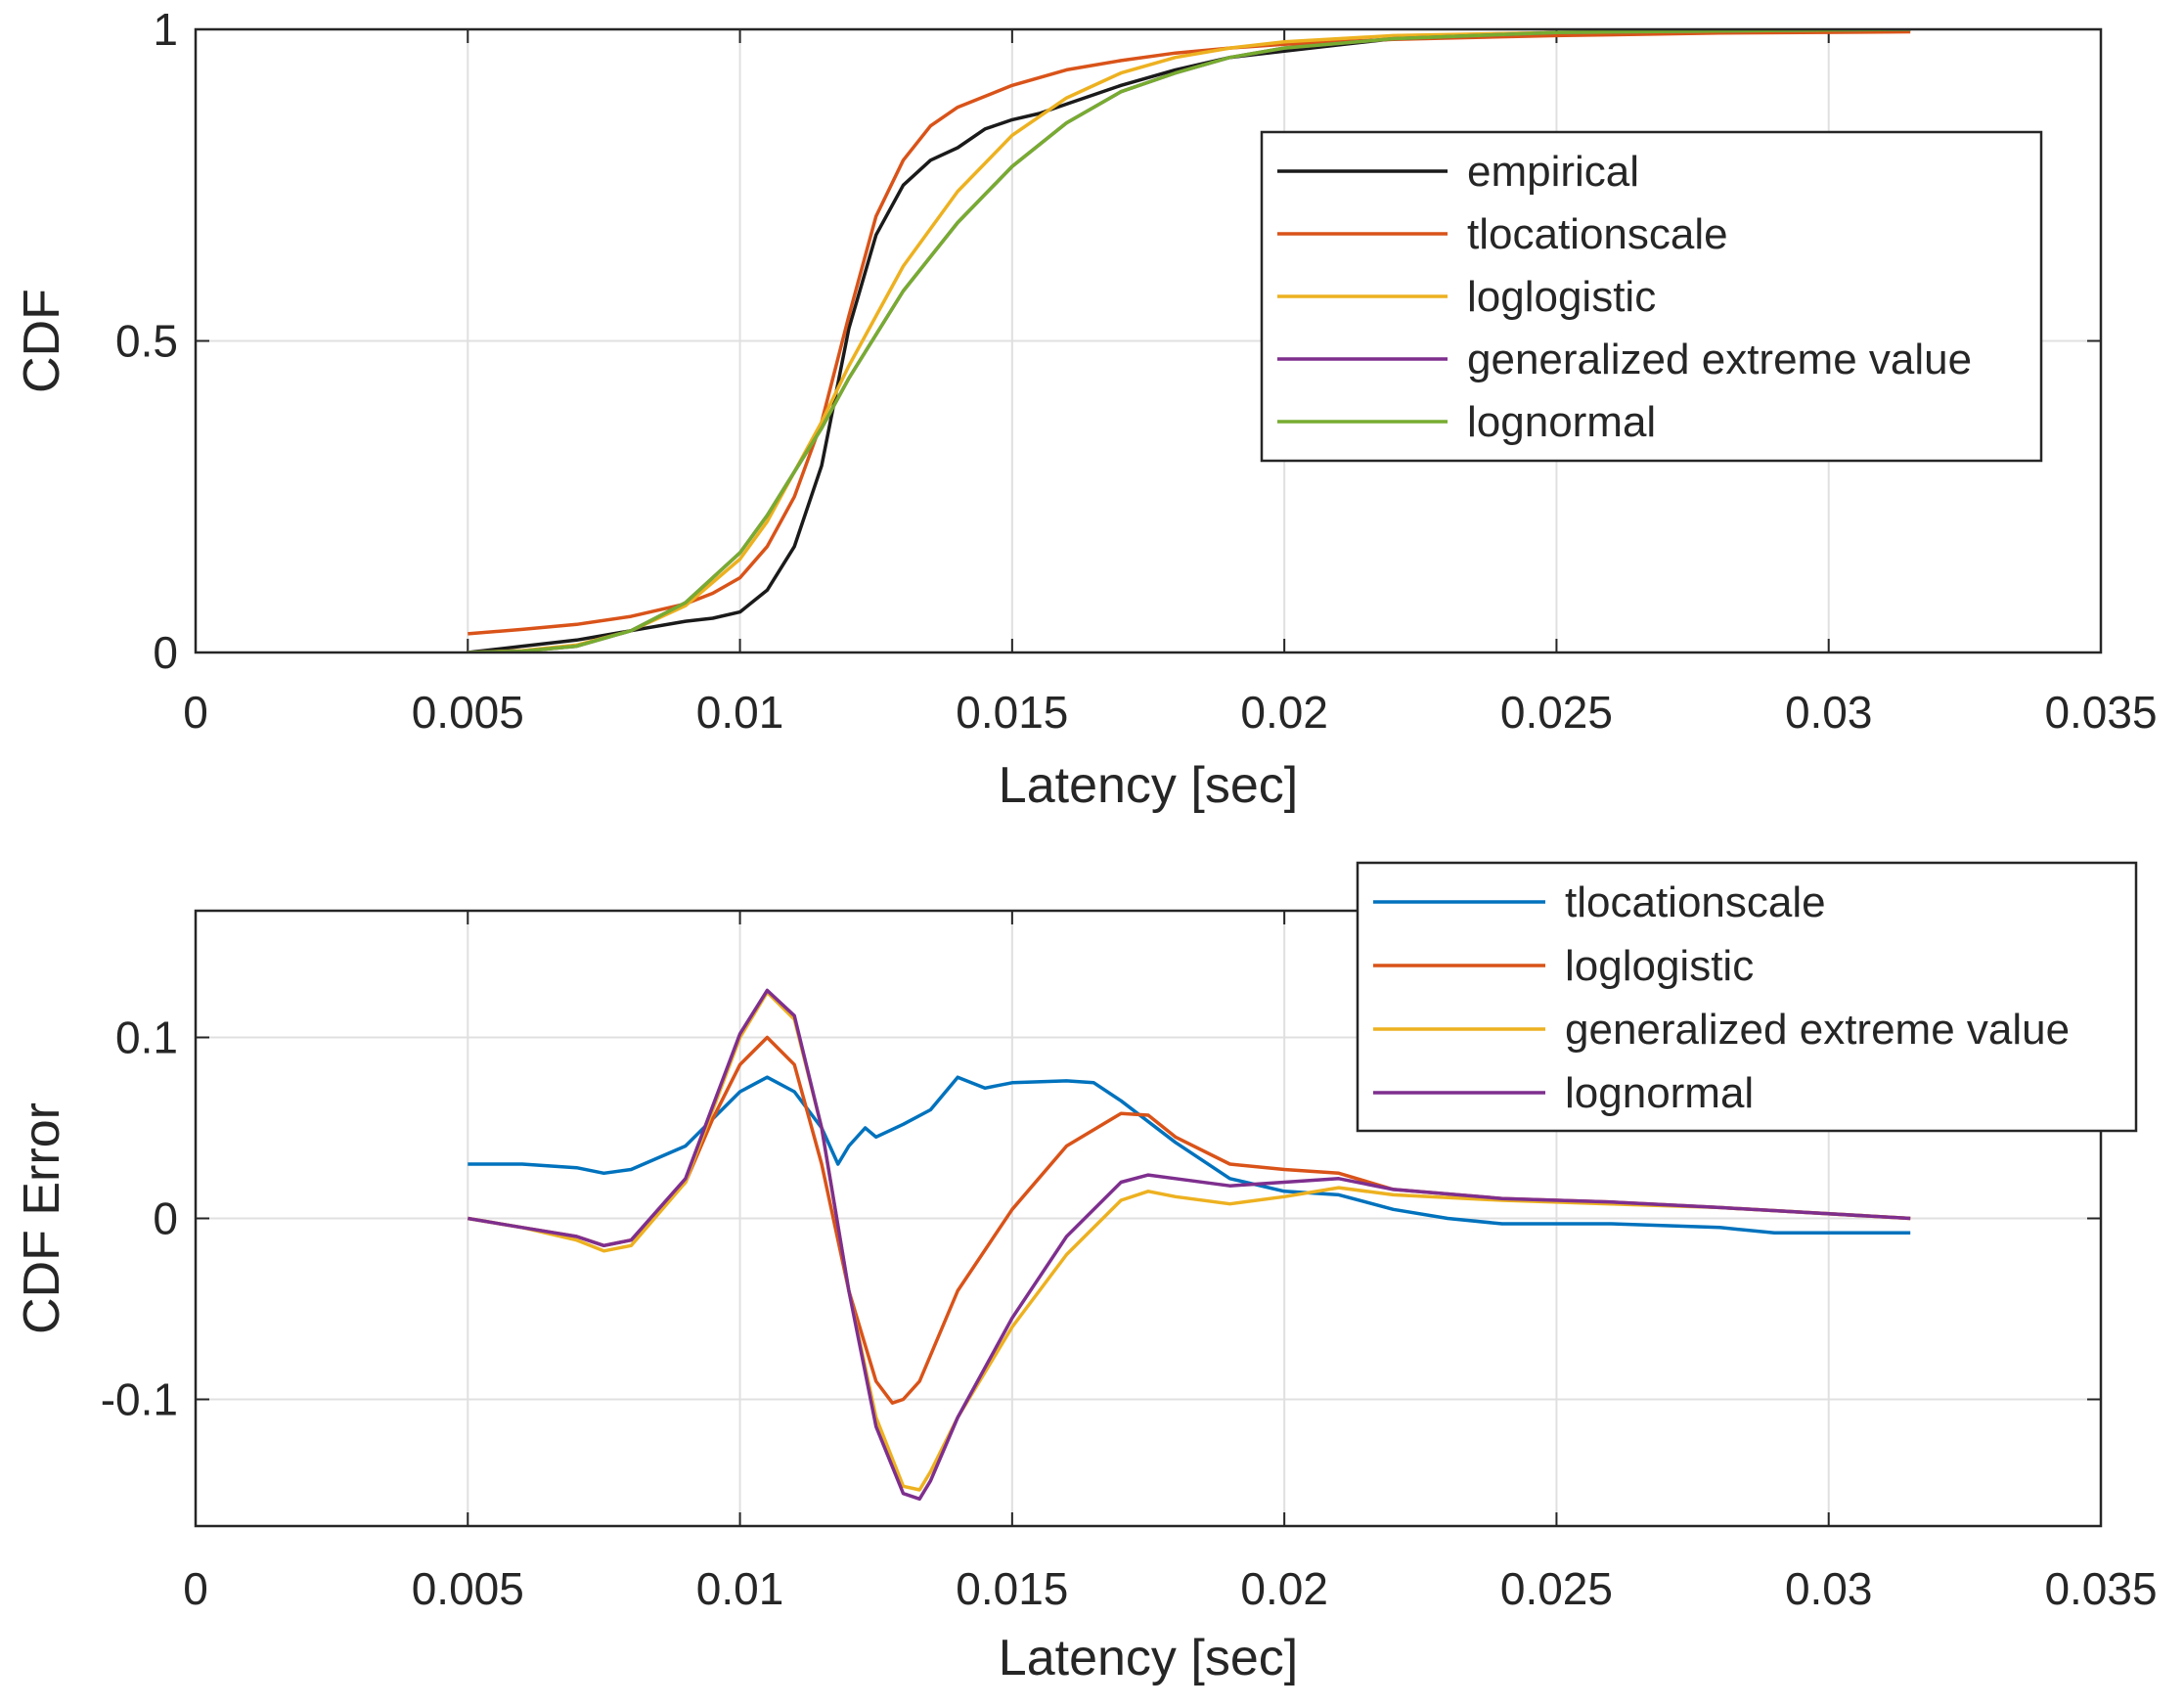  What do you see at coordinates (165, 29) in the screenshot?
I see `y-tick-label: 1` at bounding box center [165, 29].